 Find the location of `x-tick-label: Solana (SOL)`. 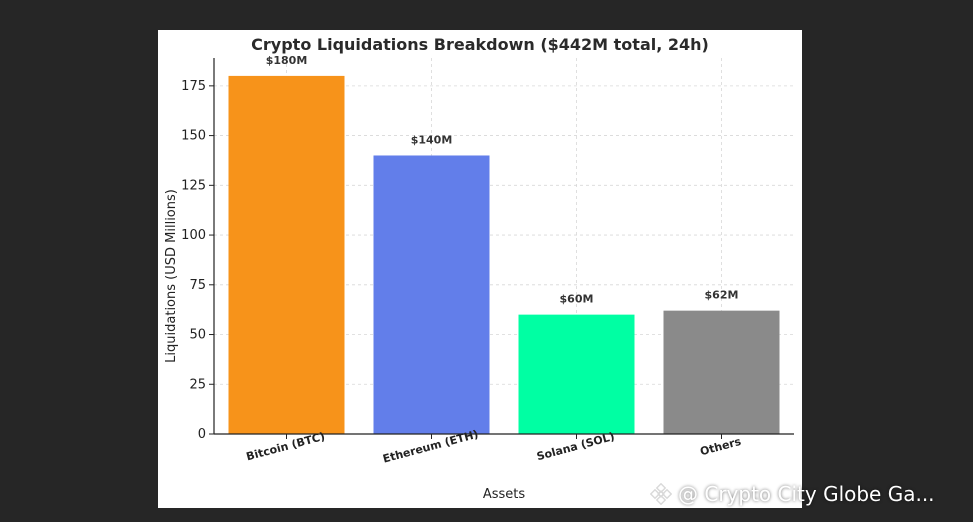

x-tick-label: Solana (SOL) is located at coordinates (575, 446).